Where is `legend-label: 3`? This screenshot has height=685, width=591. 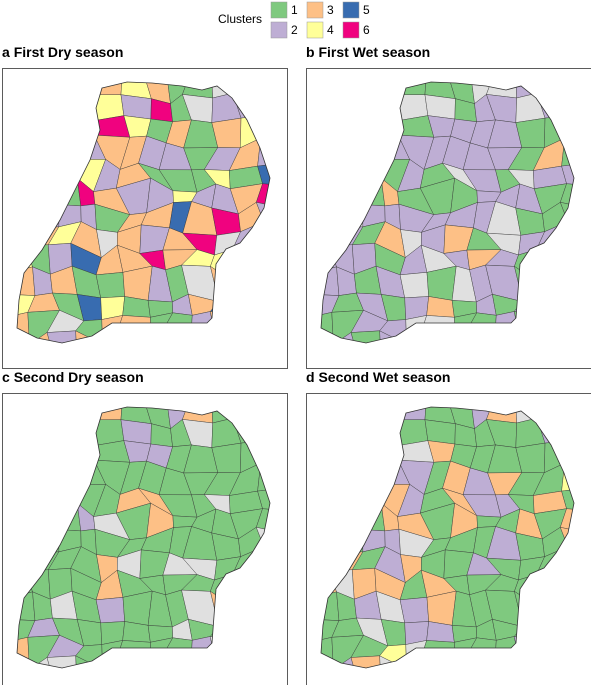
legend-label: 3 is located at coordinates (330, 10).